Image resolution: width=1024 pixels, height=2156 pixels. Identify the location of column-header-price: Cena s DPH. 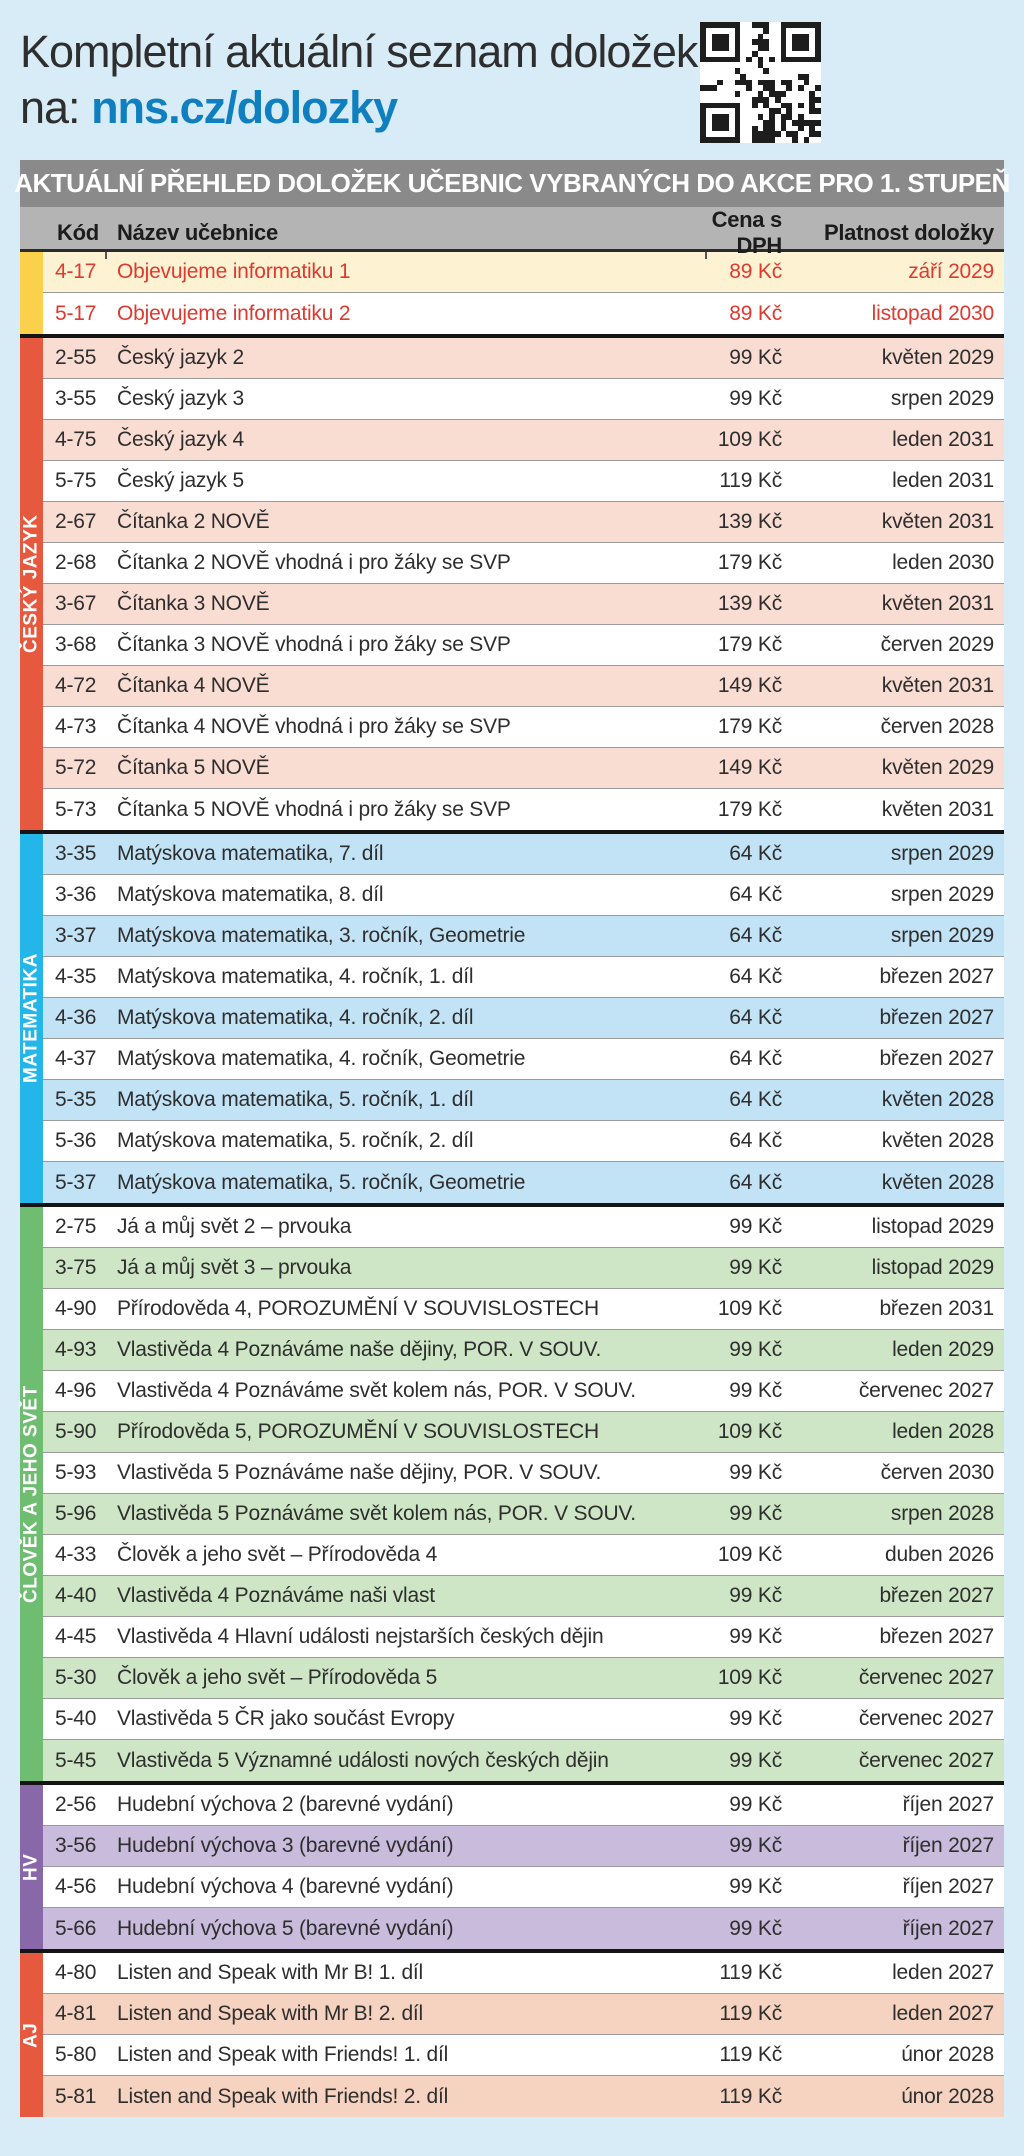
(747, 232).